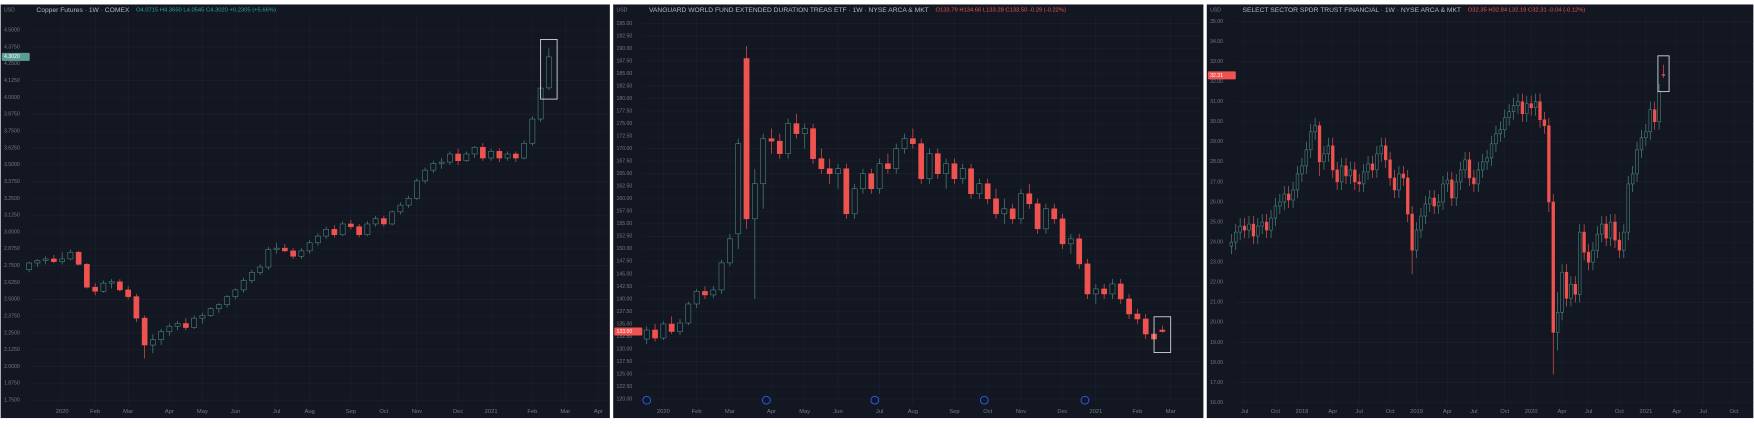  What do you see at coordinates (1021, 412) in the screenshot?
I see `x-tick-label: Nov` at bounding box center [1021, 412].